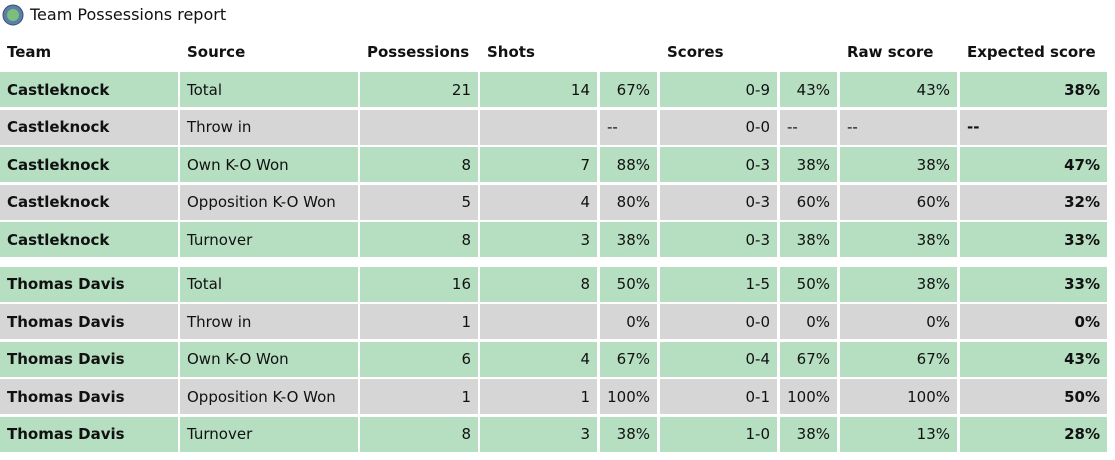  What do you see at coordinates (538, 164) in the screenshot?
I see `table-cell: 7` at bounding box center [538, 164].